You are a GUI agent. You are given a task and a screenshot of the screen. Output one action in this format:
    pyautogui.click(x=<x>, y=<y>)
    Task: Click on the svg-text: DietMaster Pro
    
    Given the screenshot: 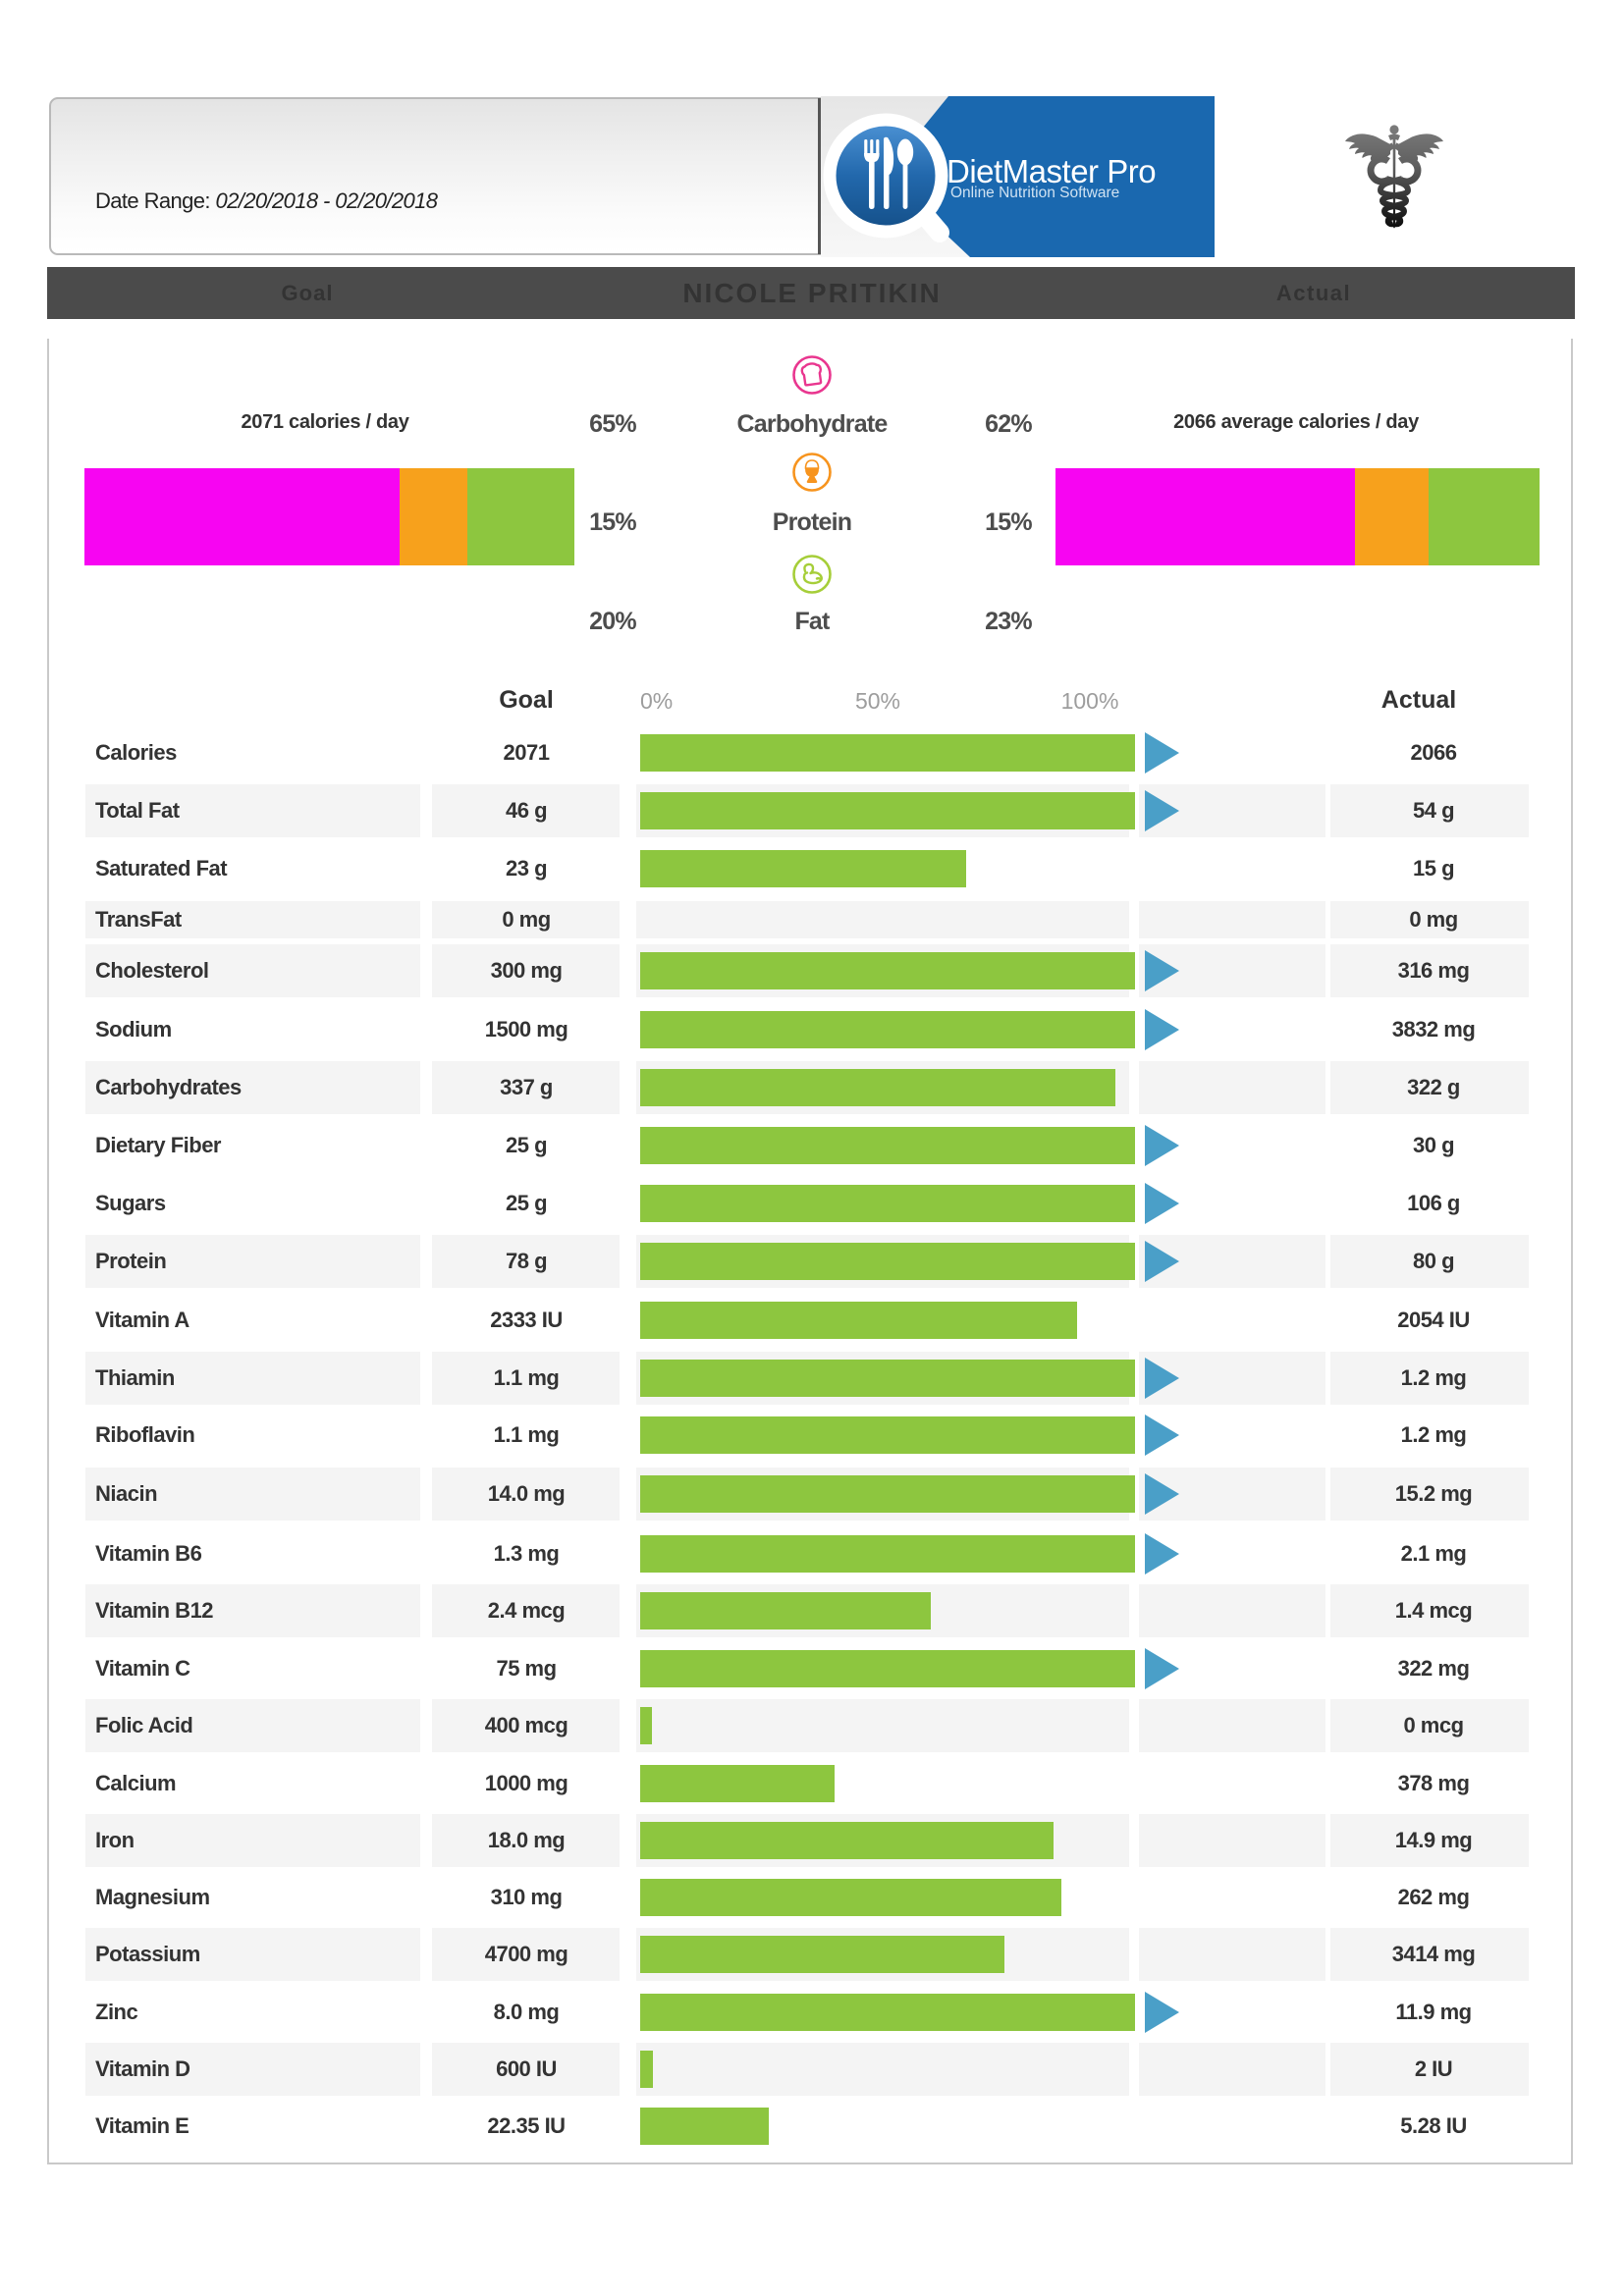 What is the action you would take?
    pyautogui.click(x=1051, y=171)
    